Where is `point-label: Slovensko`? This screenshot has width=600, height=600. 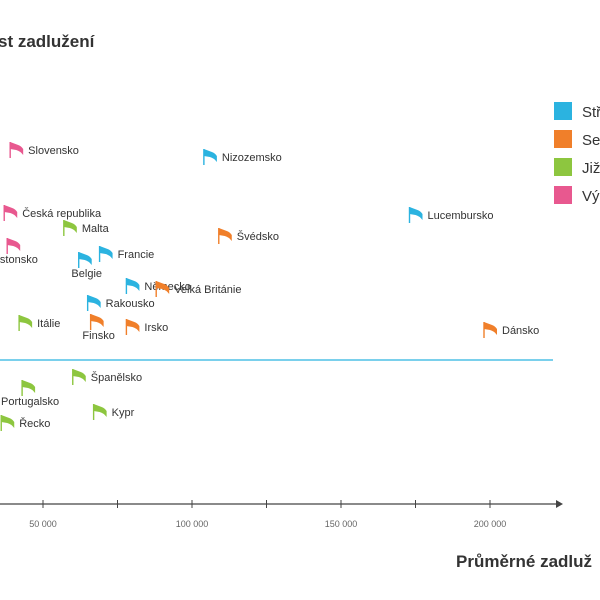
point-label: Slovensko is located at coordinates (53, 151).